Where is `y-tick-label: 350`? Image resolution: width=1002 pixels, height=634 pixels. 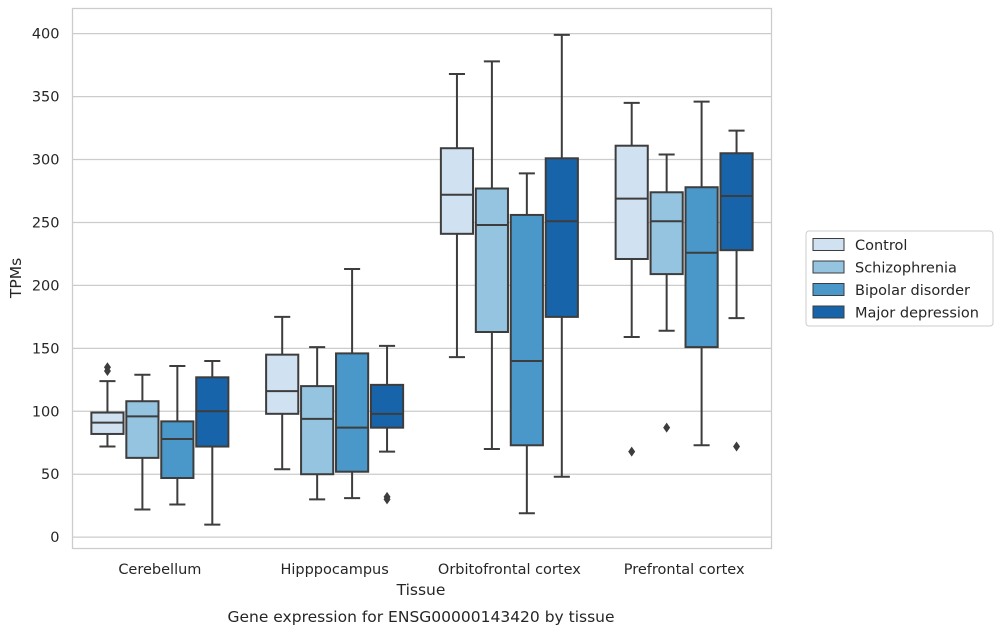
y-tick-label: 350 is located at coordinates (46, 98).